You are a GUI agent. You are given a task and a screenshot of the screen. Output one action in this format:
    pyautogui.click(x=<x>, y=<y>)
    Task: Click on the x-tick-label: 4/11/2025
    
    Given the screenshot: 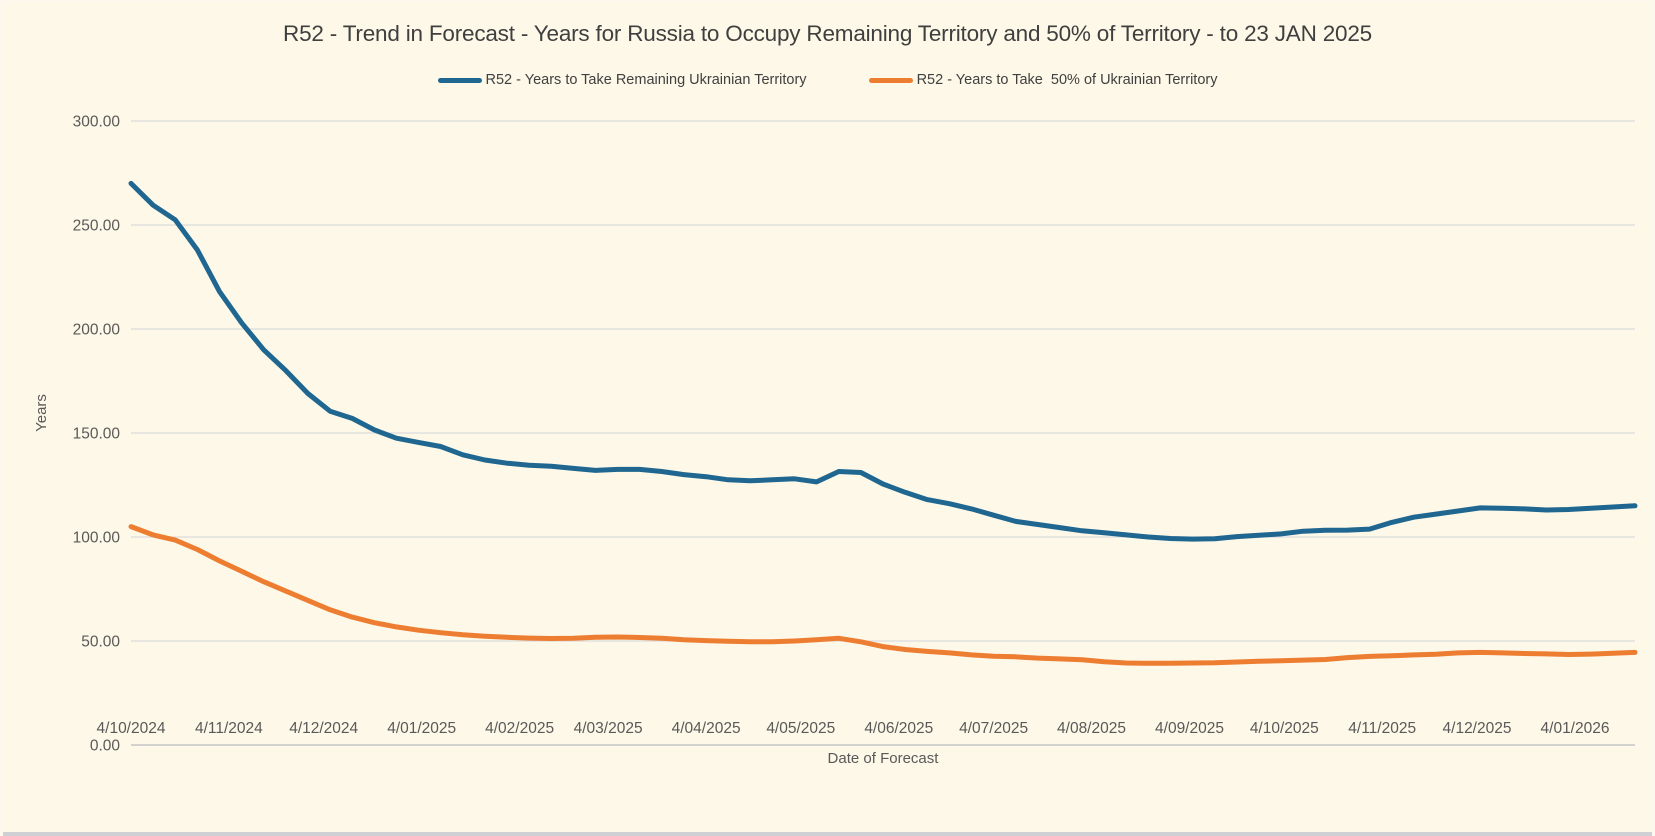 What is the action you would take?
    pyautogui.click(x=1382, y=728)
    